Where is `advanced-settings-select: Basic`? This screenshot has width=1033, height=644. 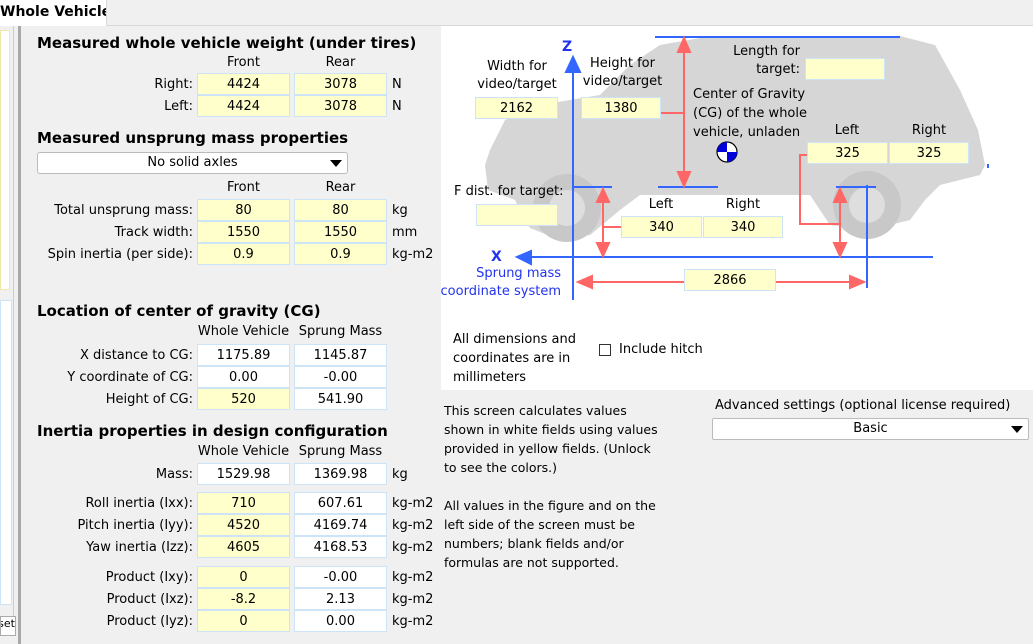 advanced-settings-select: Basic is located at coordinates (870, 429).